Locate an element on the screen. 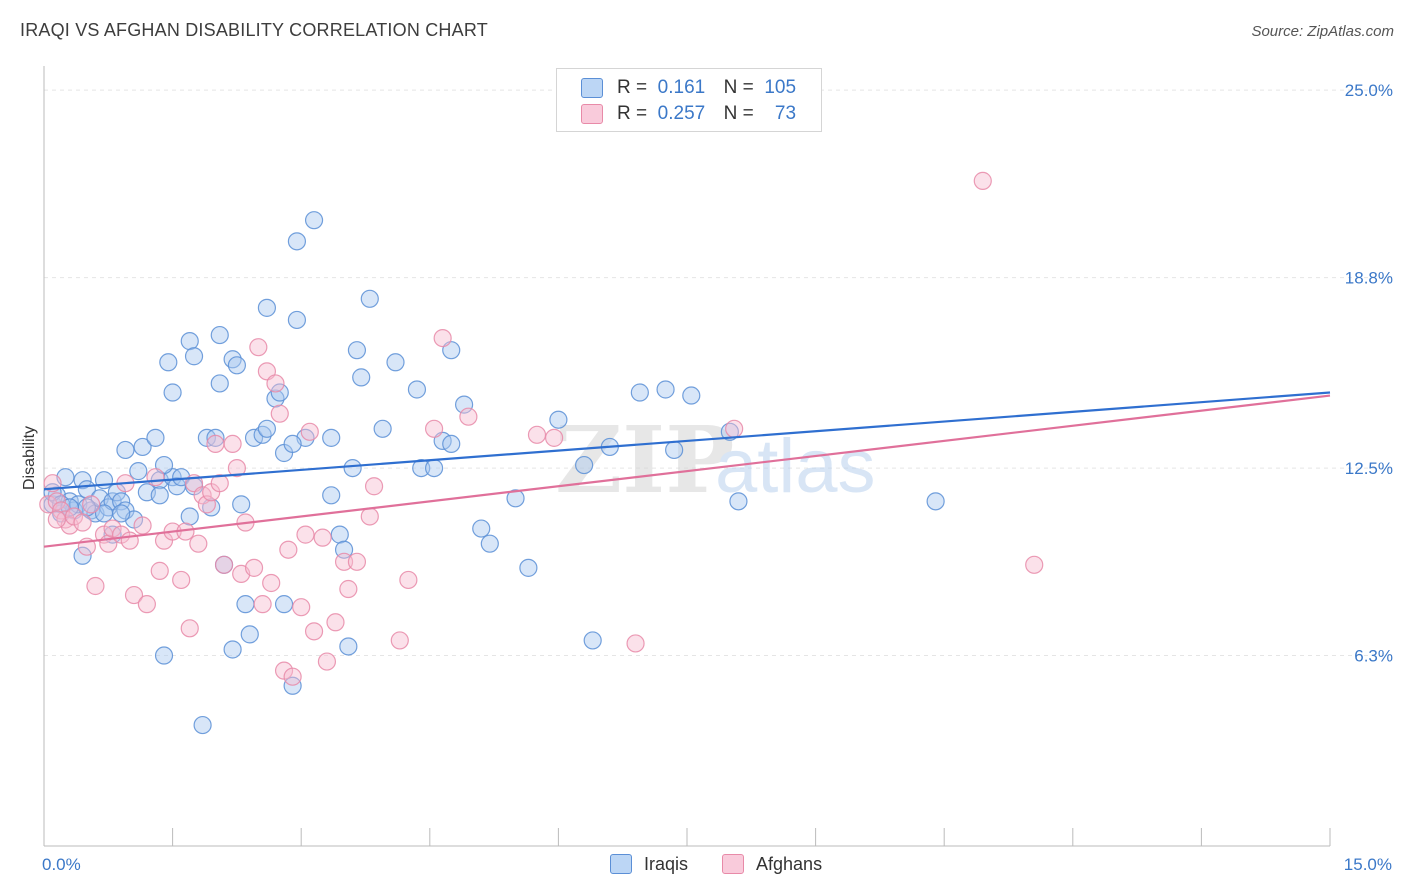 The height and width of the screenshot is (892, 1406). legend-row-afghans: R = 0.257 N = 73 is located at coordinates (688, 114).